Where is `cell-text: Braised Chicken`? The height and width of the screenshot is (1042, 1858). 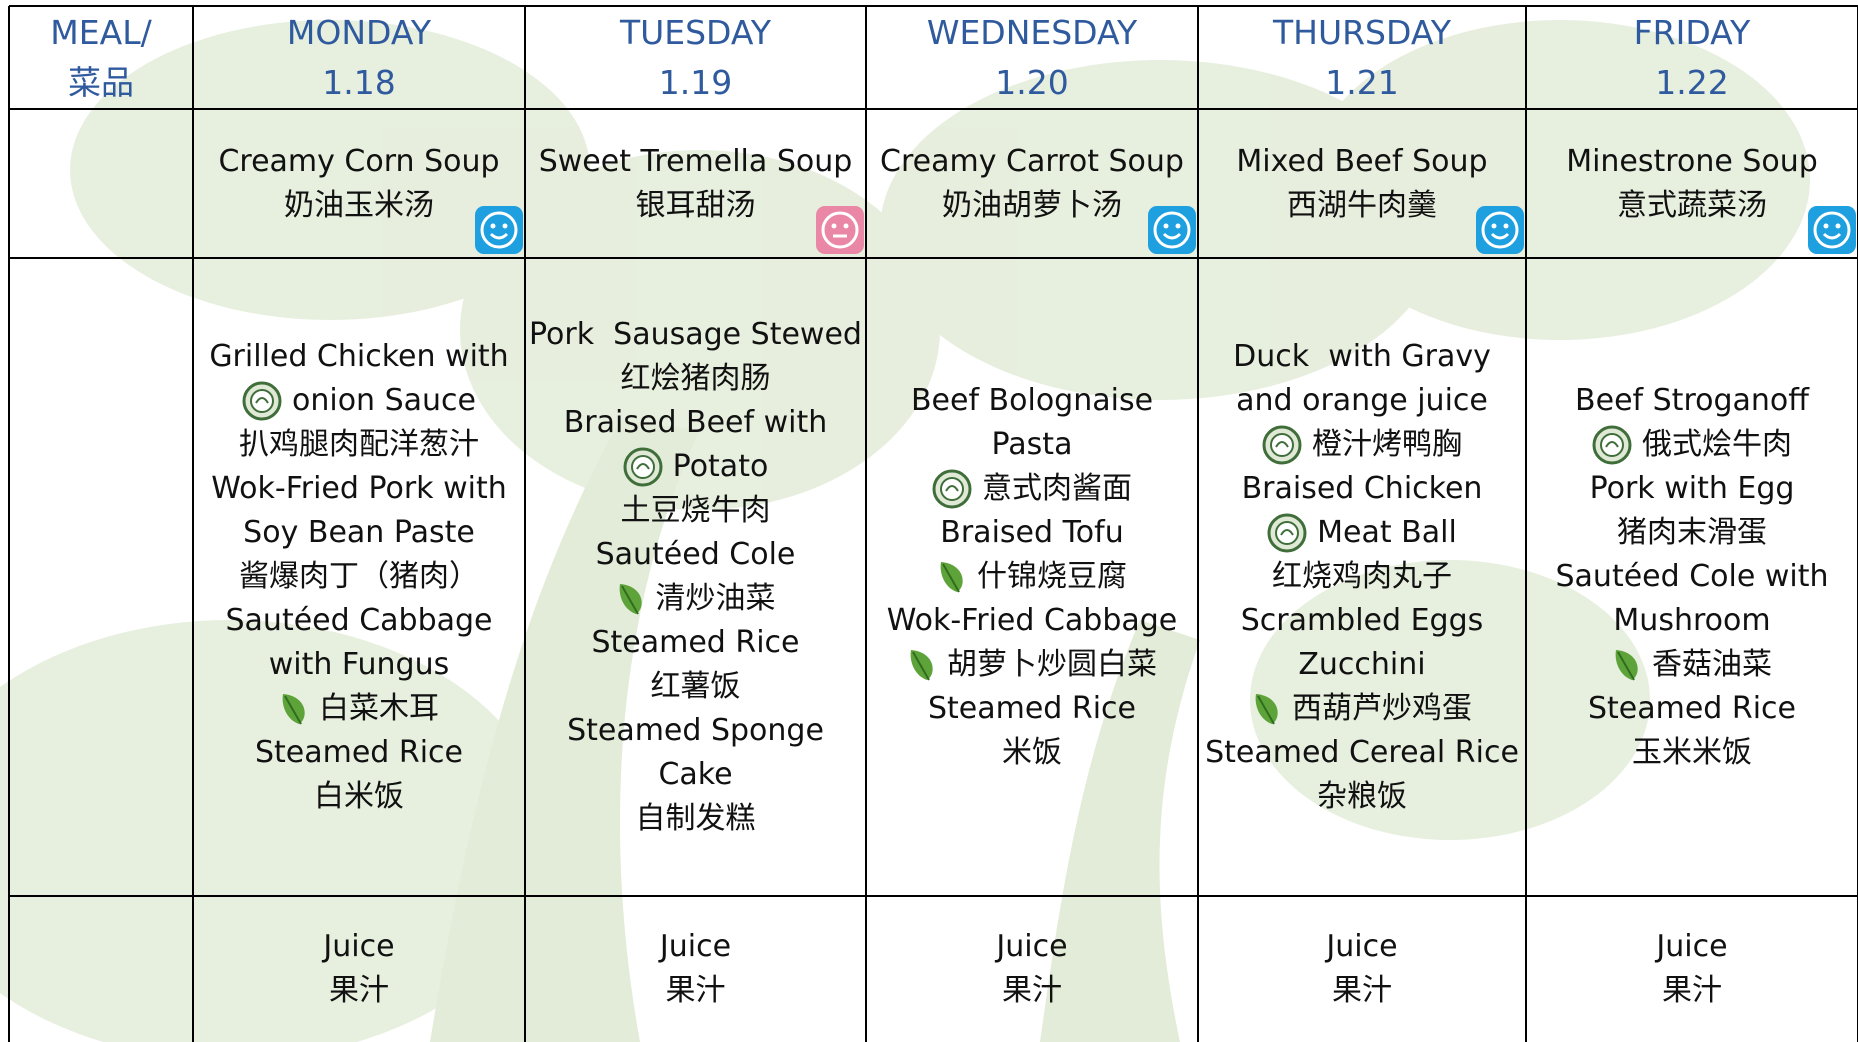
cell-text: Braised Chicken is located at coordinates (1362, 488).